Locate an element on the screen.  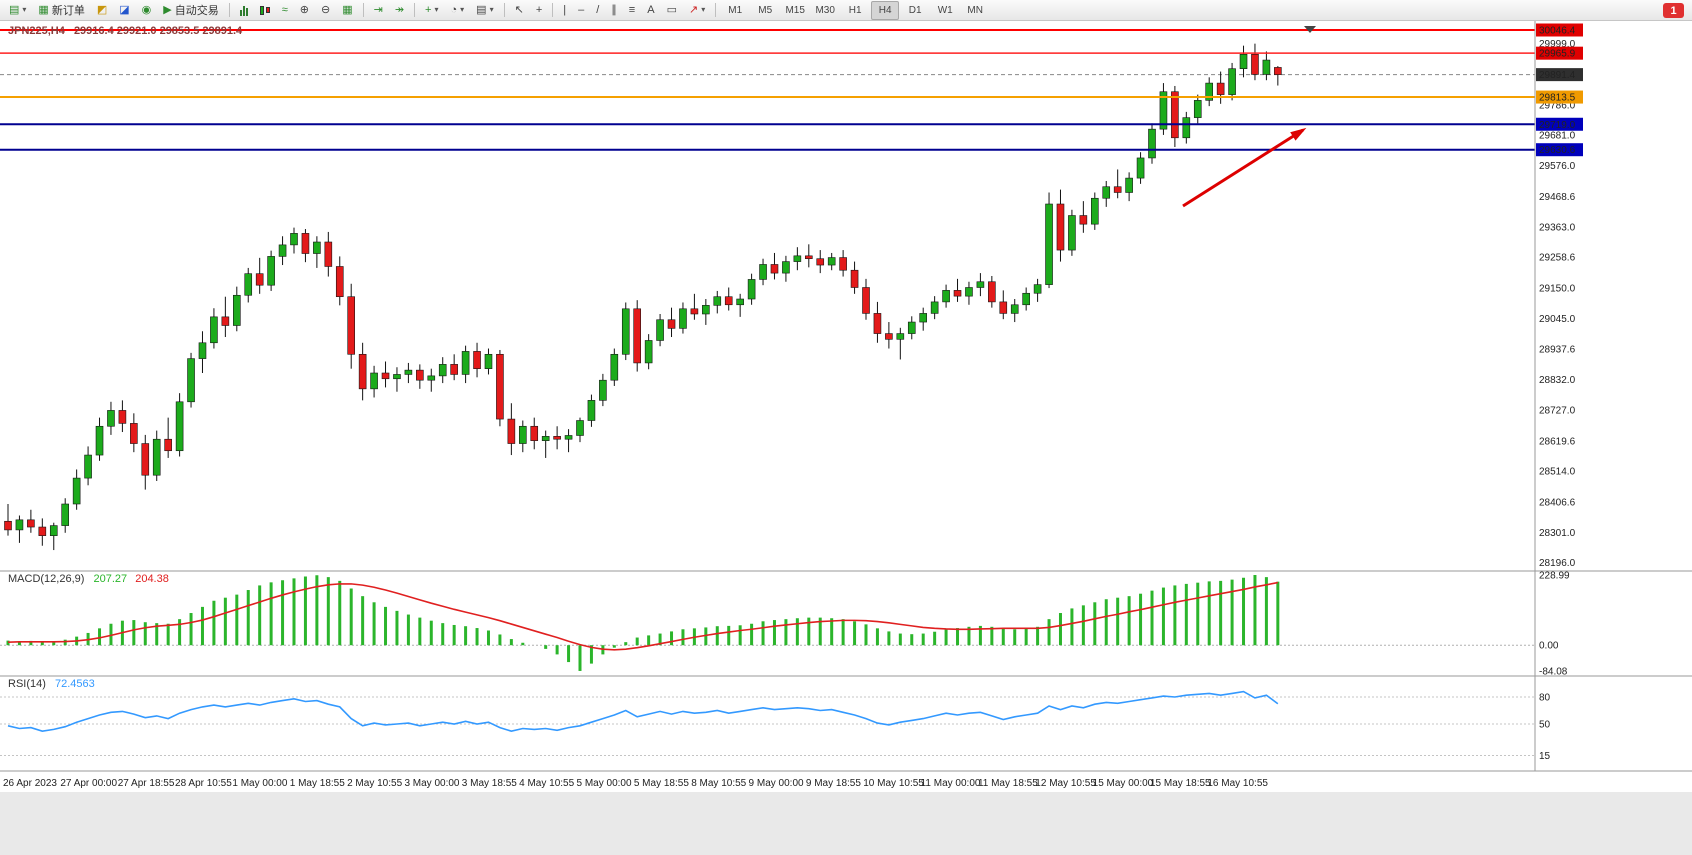
rsi-value: 72.4563 is located at coordinates (74, 684).